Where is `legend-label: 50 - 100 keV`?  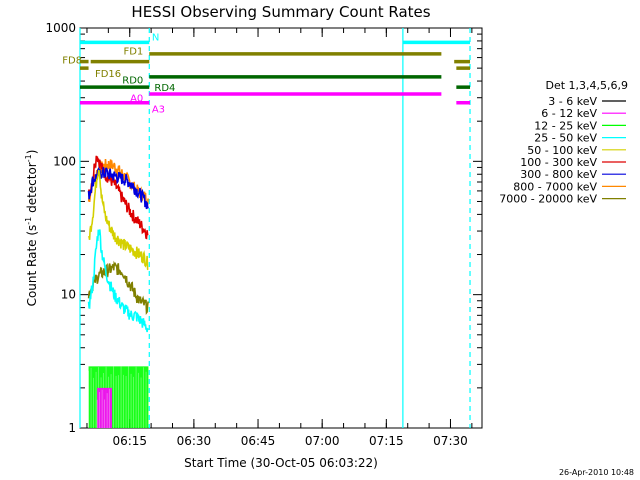
legend-label: 50 - 100 keV is located at coordinates (562, 150).